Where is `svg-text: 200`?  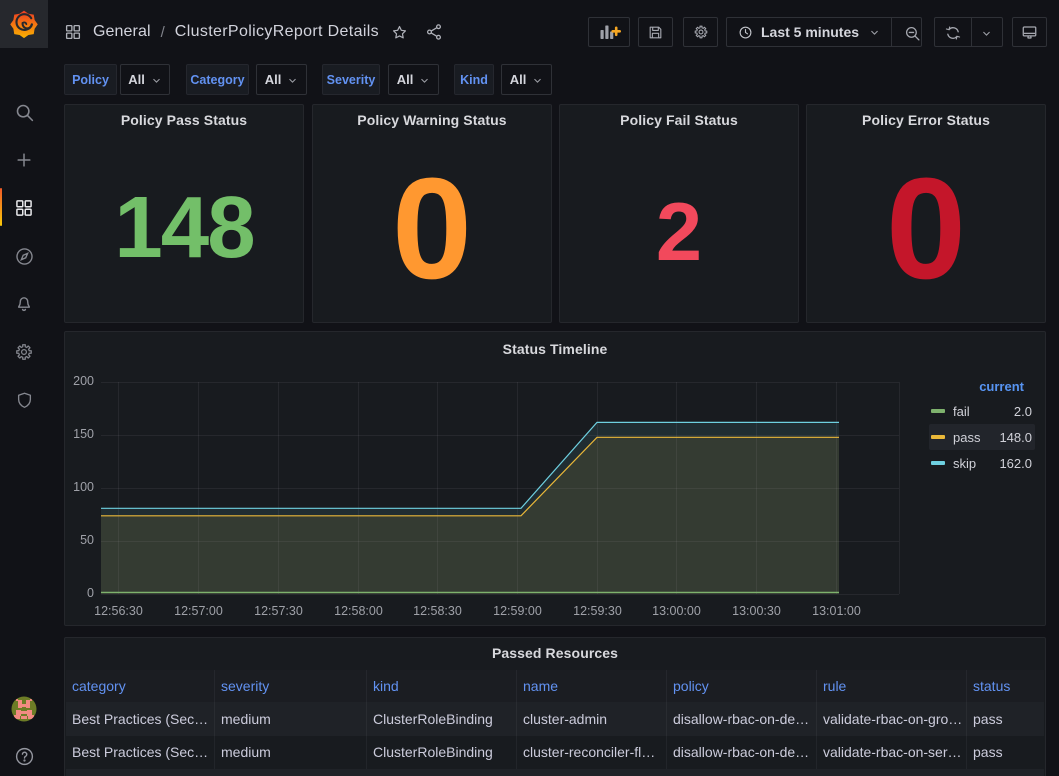 svg-text: 200 is located at coordinates (83, 381).